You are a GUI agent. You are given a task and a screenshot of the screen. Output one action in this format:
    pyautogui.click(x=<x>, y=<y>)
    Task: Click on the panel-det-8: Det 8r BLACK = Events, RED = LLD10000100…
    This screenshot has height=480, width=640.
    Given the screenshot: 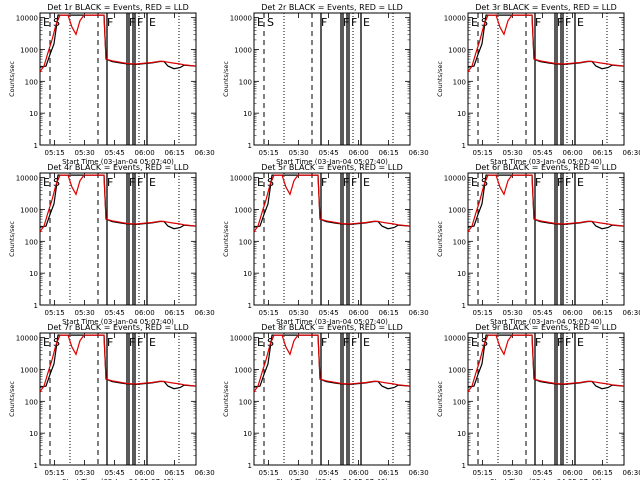 What is the action you would take?
    pyautogui.click(x=325, y=401)
    